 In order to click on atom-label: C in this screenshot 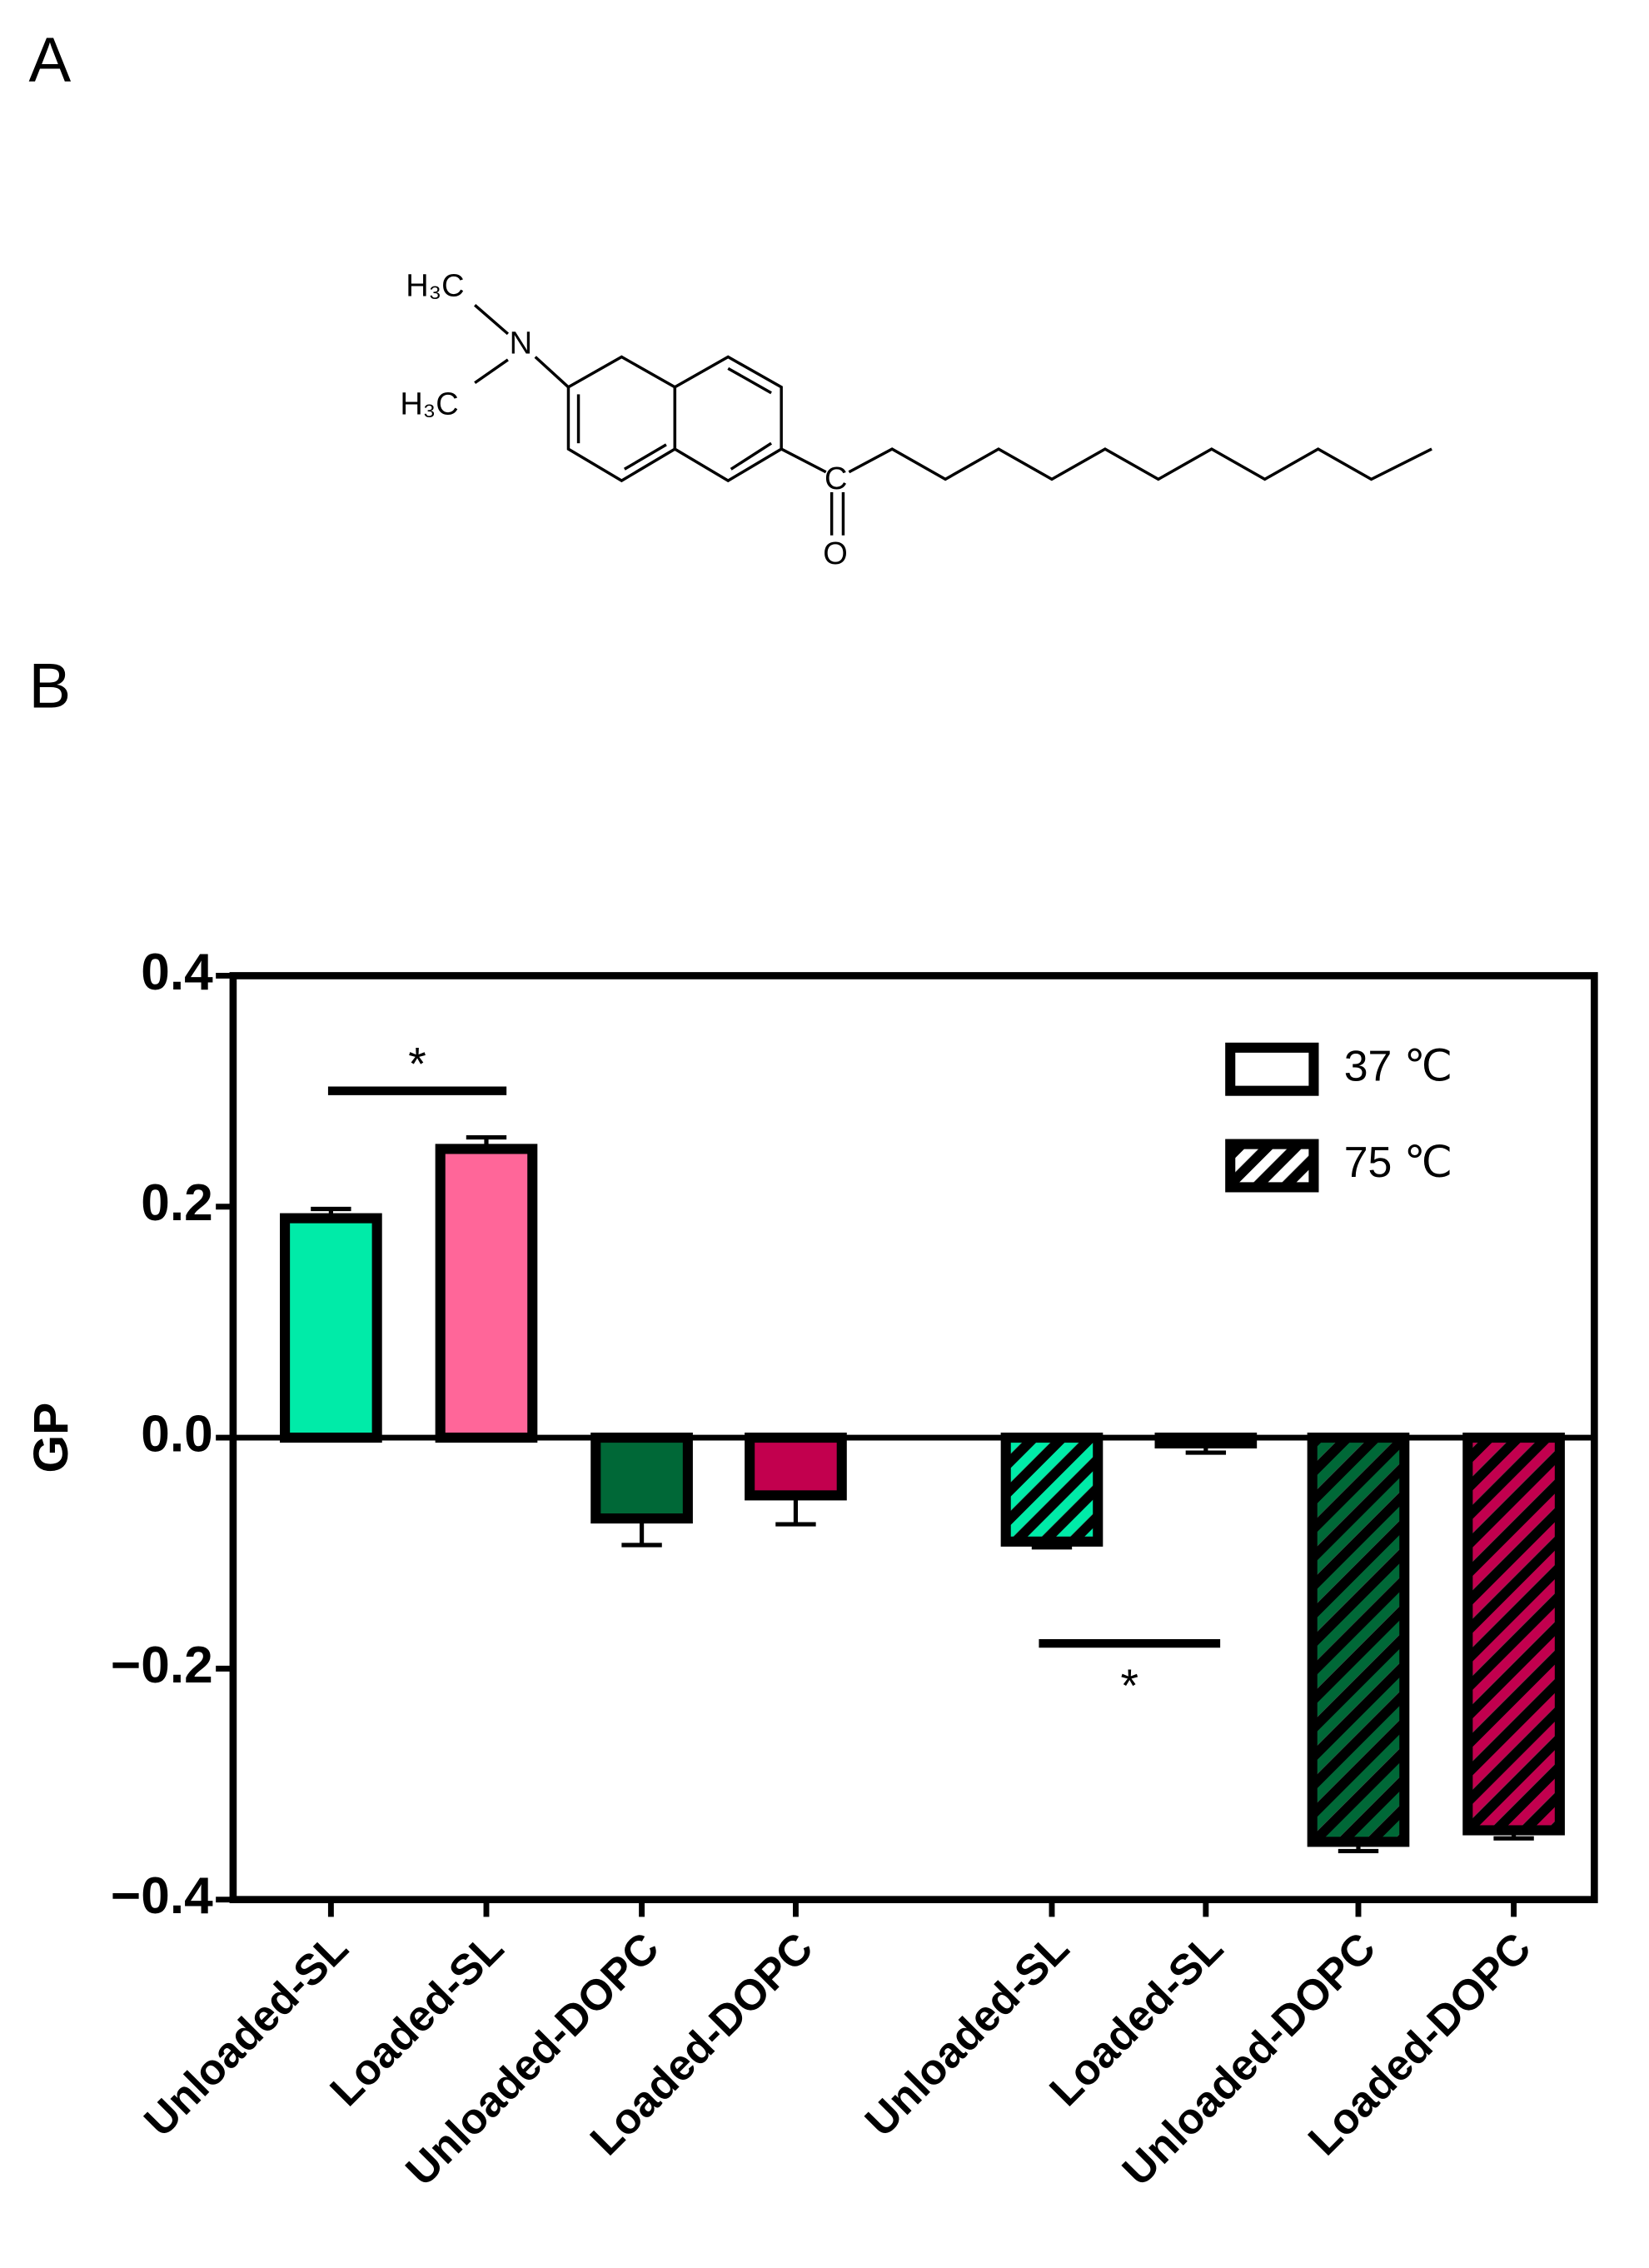, I will do `click(835, 478)`.